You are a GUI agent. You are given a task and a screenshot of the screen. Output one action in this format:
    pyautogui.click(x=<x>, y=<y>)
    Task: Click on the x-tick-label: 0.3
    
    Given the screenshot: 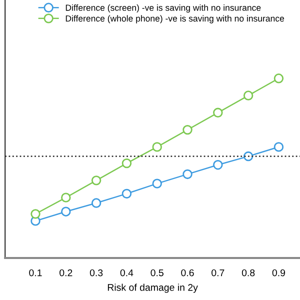 What is the action you would take?
    pyautogui.click(x=96, y=272)
    